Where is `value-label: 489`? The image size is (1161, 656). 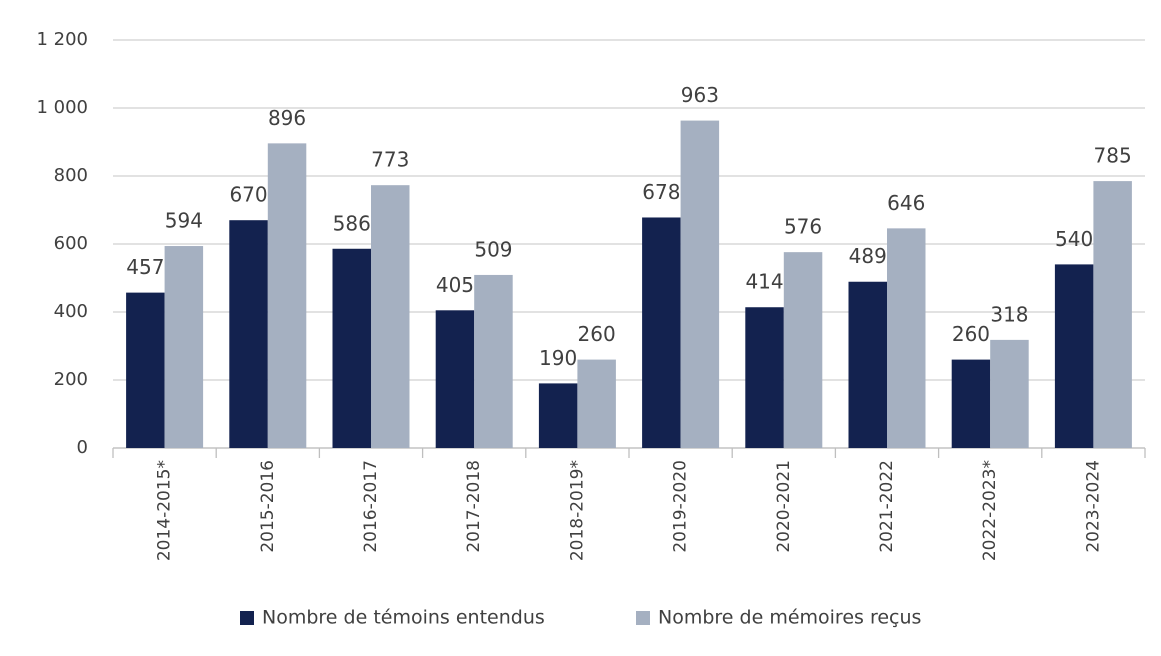 value-label: 489 is located at coordinates (868, 256).